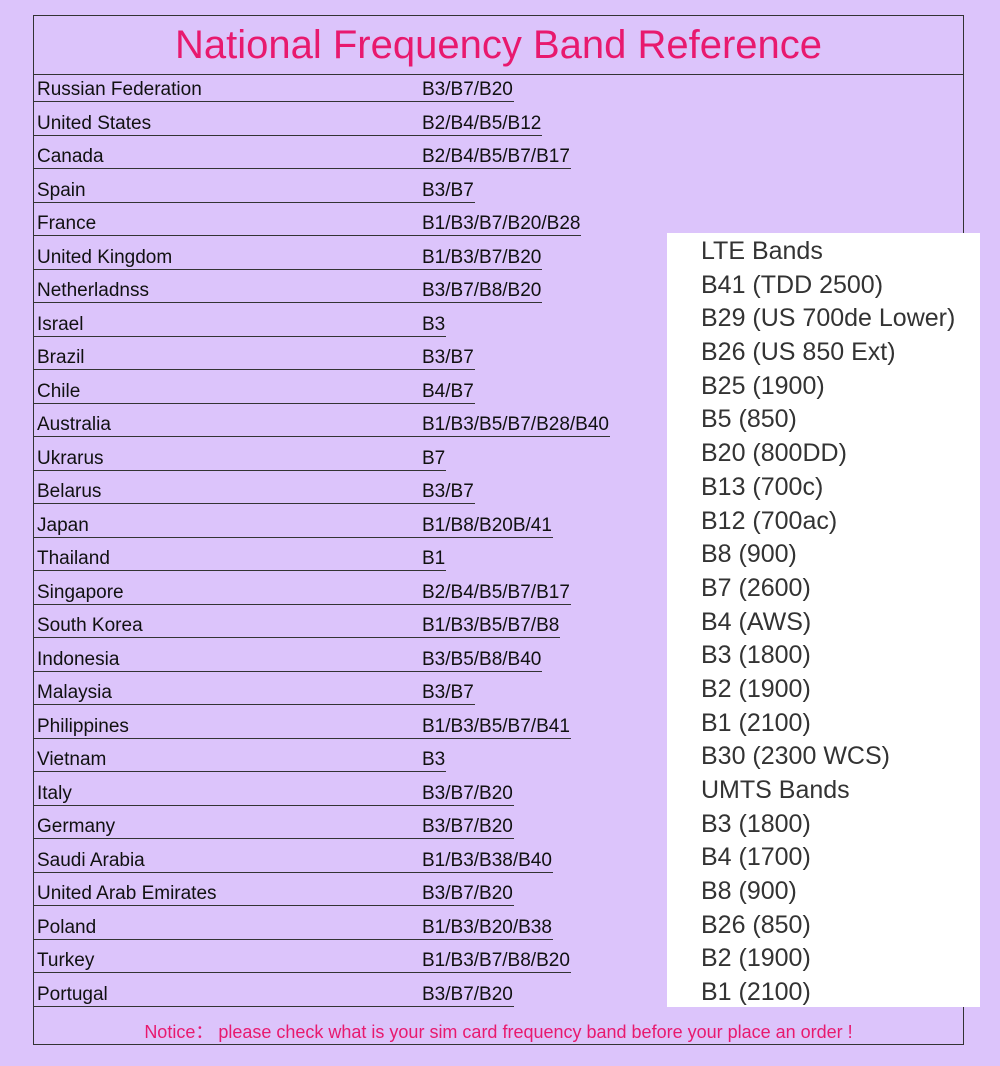 This screenshot has height=1066, width=1000. I want to click on table-row: Japan B1/B8/B20B/41, so click(322, 532).